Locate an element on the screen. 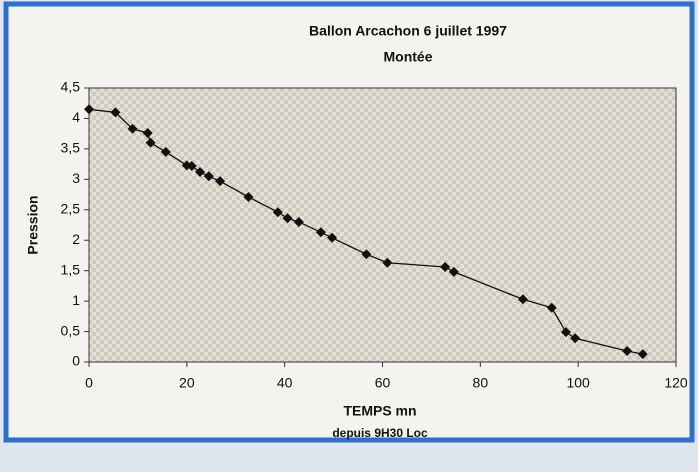 The height and width of the screenshot is (472, 698). chart-subtitle: Montée is located at coordinates (408, 57).